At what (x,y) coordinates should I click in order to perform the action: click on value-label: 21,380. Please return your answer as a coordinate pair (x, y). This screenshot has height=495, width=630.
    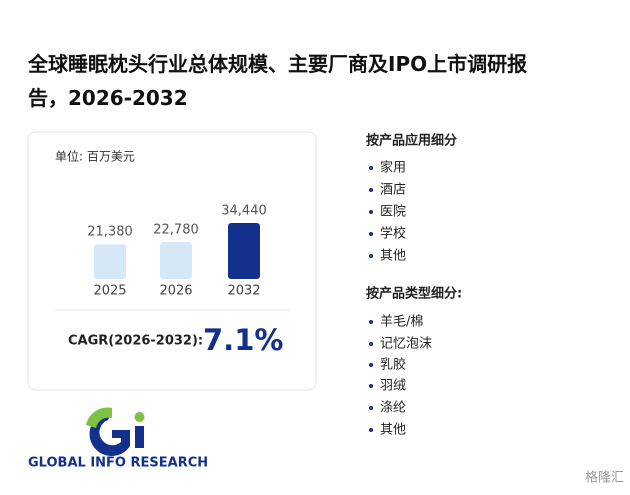
    Looking at the image, I should click on (110, 232).